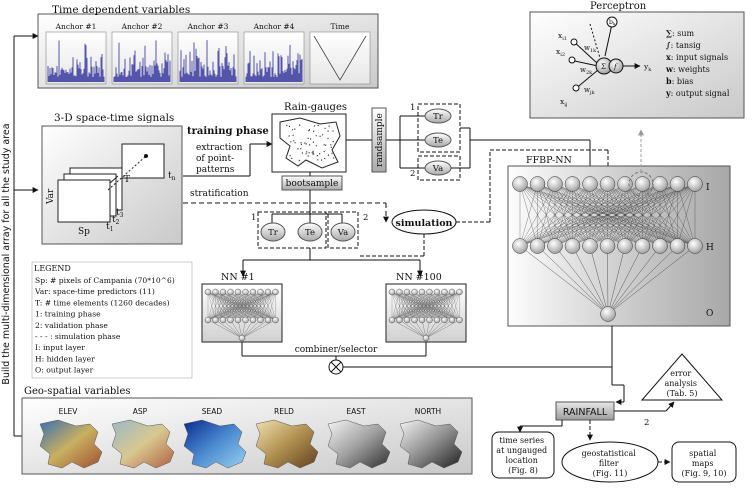  What do you see at coordinates (212, 411) in the screenshot?
I see `geo-map-title: SEAD` at bounding box center [212, 411].